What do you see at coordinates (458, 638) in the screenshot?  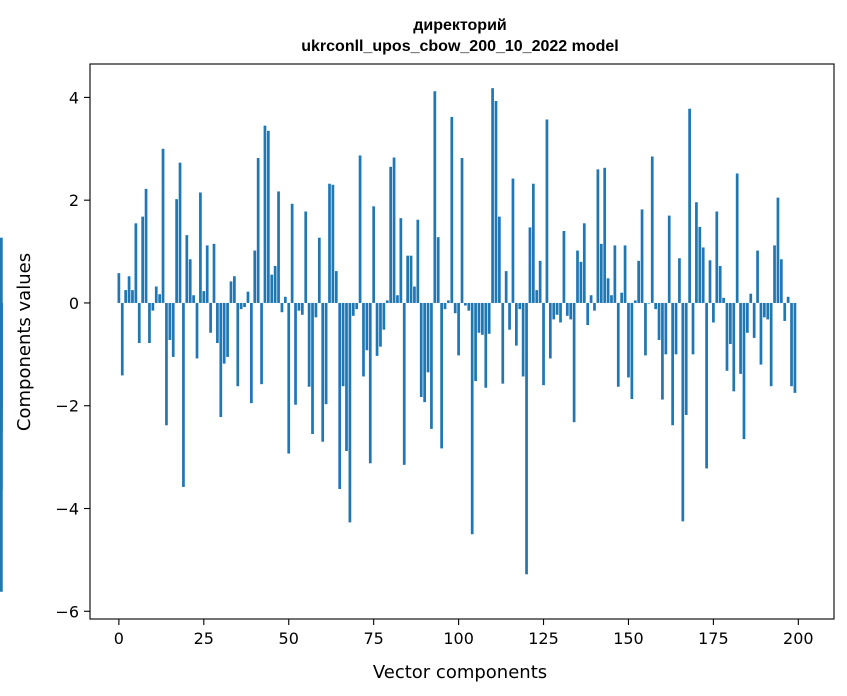 I see `x-tick-label: 100` at bounding box center [458, 638].